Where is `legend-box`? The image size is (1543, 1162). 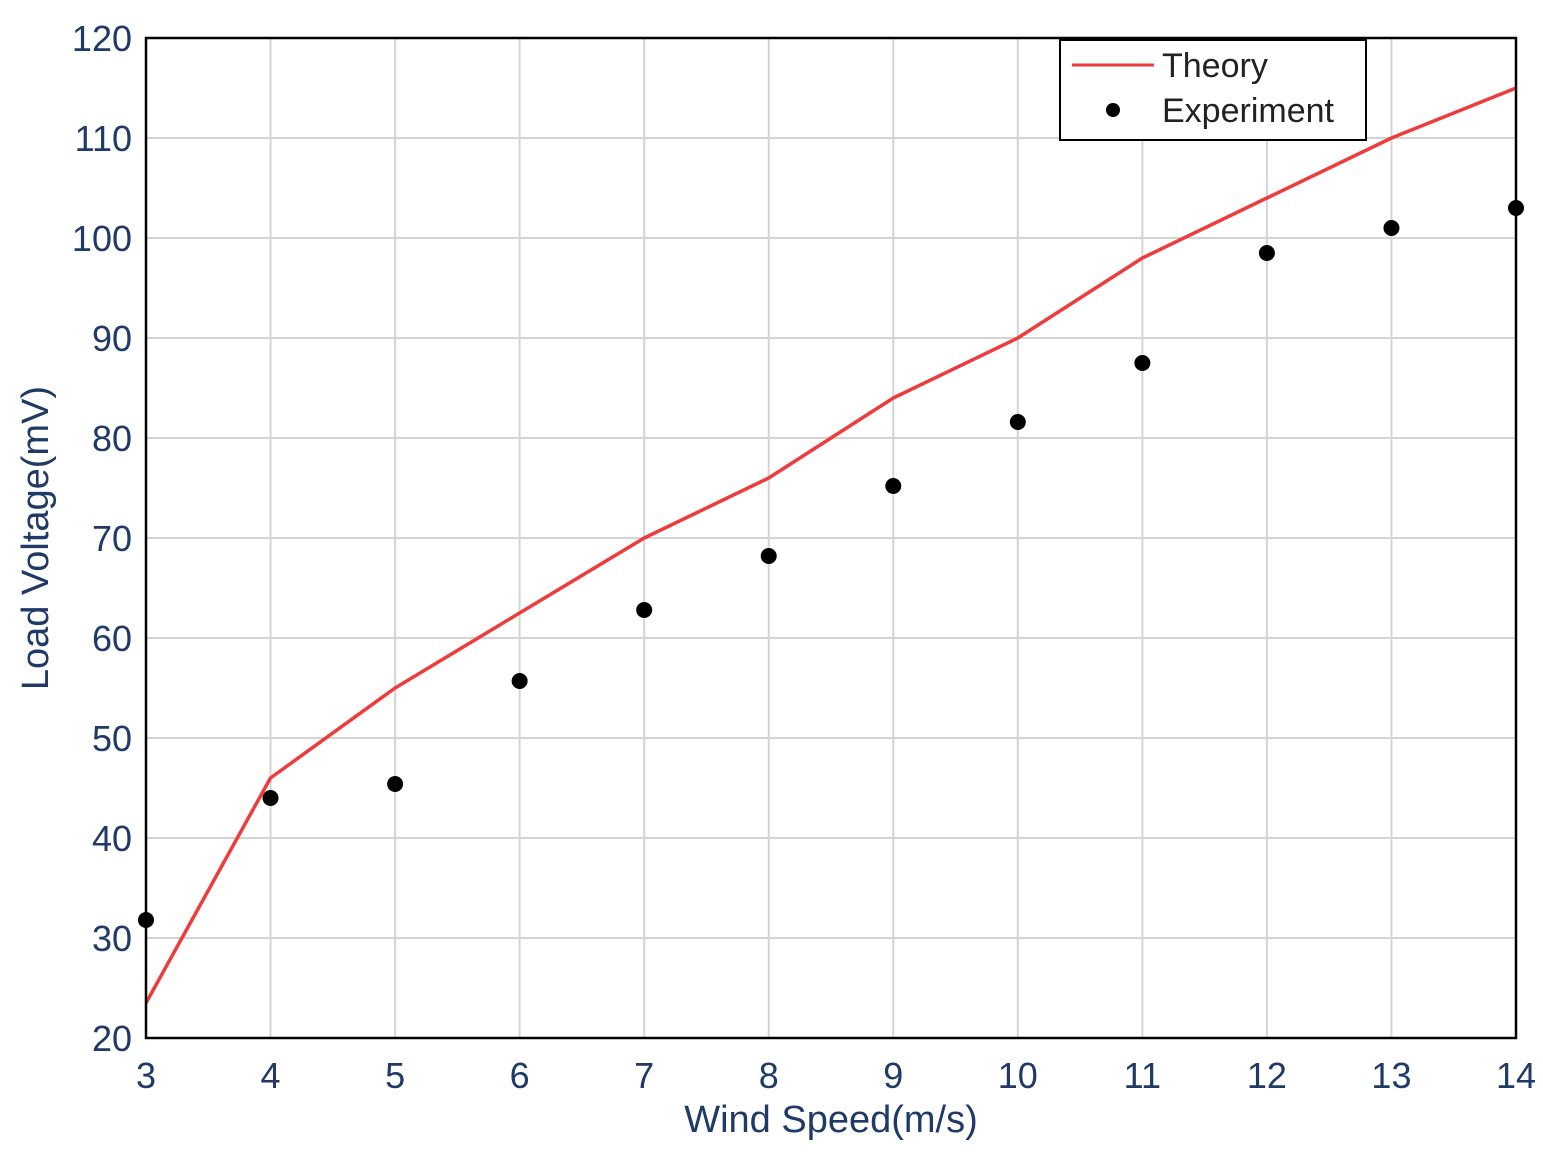
legend-box is located at coordinates (1213, 90).